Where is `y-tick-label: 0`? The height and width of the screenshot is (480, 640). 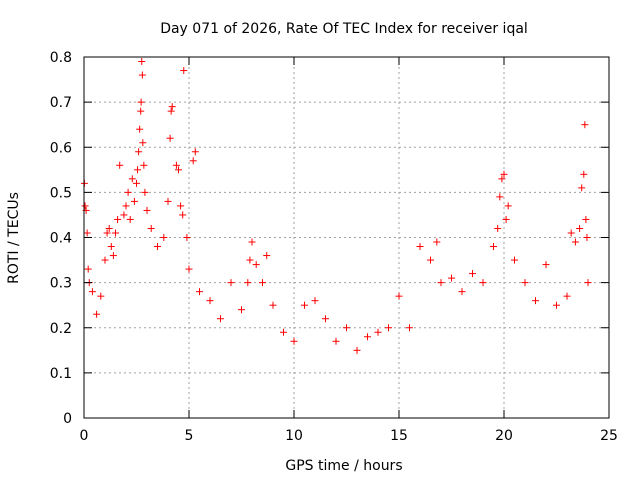
y-tick-label: 0 is located at coordinates (67, 419).